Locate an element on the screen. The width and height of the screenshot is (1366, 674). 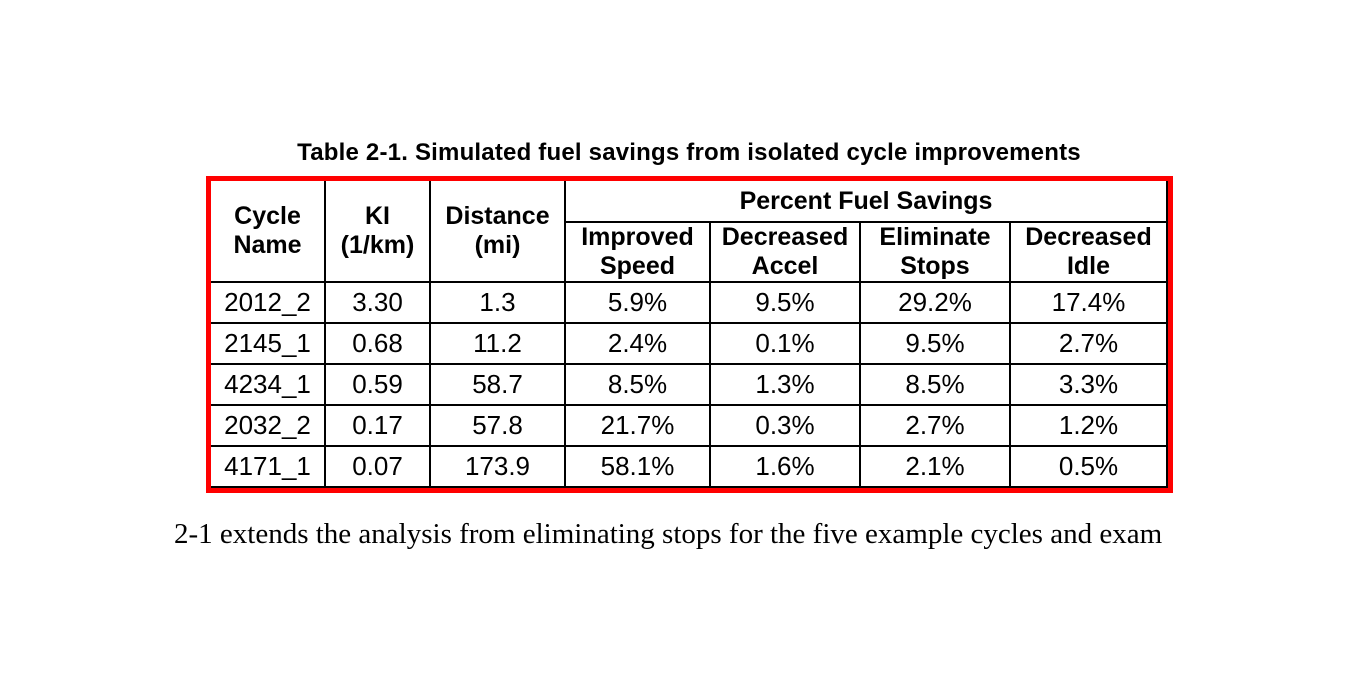
column-header-improved-speed: Improved Speed is located at coordinates (637, 252).